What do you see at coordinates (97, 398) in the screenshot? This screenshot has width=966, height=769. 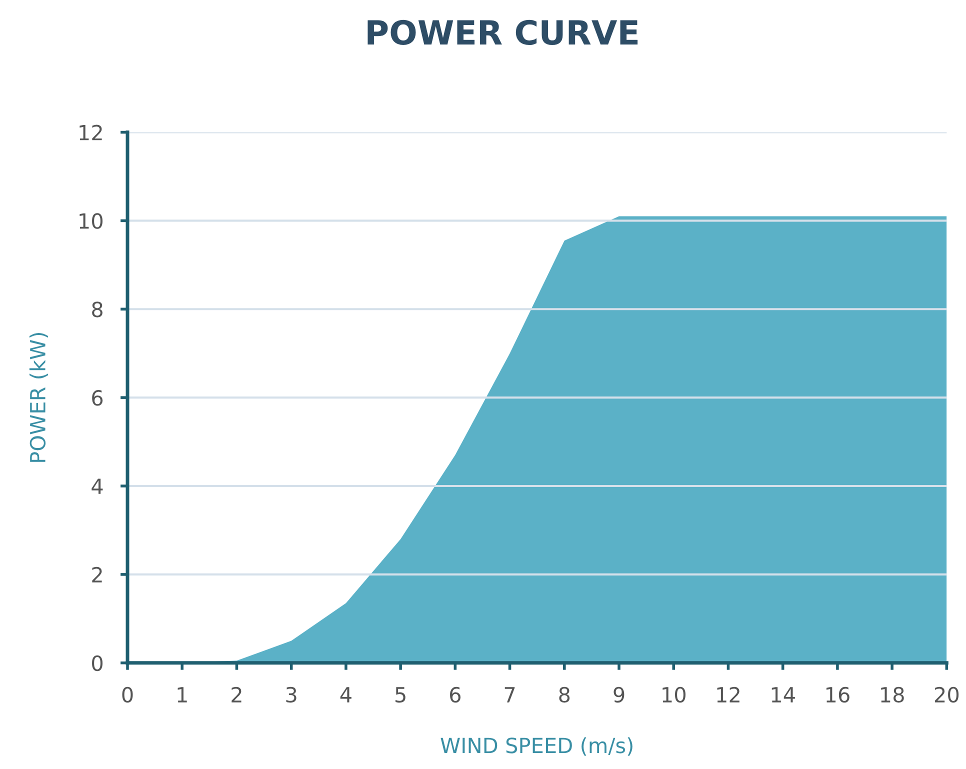 I see `y-tick-label: 6` at bounding box center [97, 398].